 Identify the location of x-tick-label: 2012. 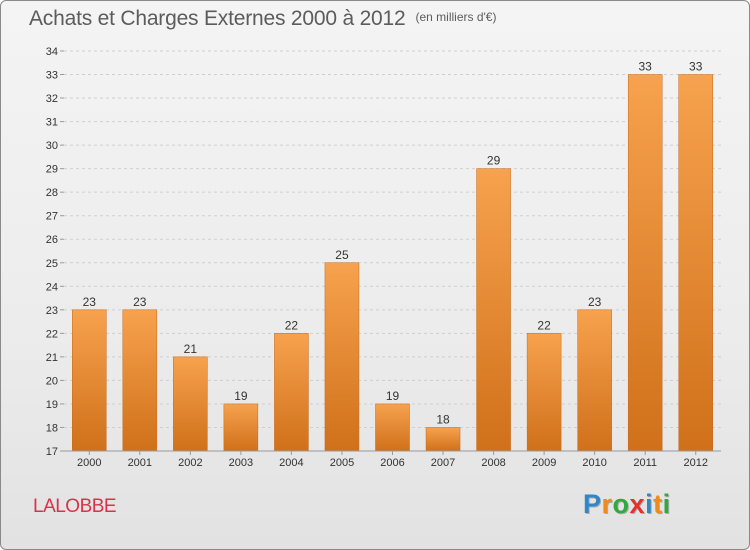
(695, 463).